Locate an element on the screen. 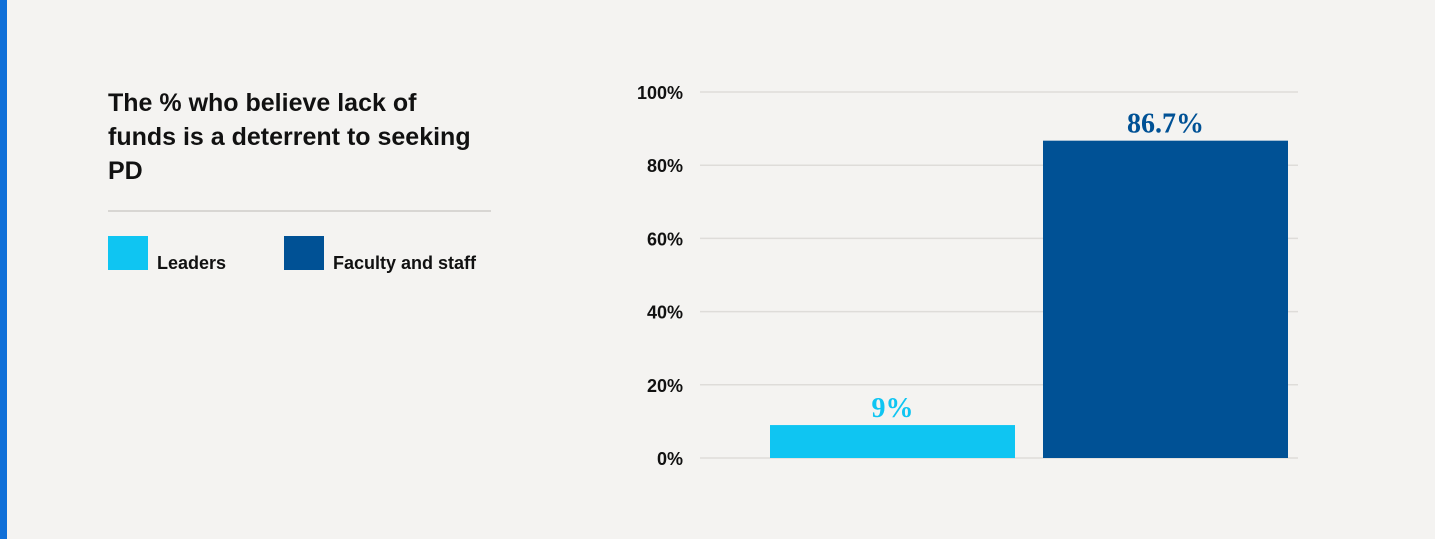 The height and width of the screenshot is (539, 1435). data-label: 9% is located at coordinates (893, 408).